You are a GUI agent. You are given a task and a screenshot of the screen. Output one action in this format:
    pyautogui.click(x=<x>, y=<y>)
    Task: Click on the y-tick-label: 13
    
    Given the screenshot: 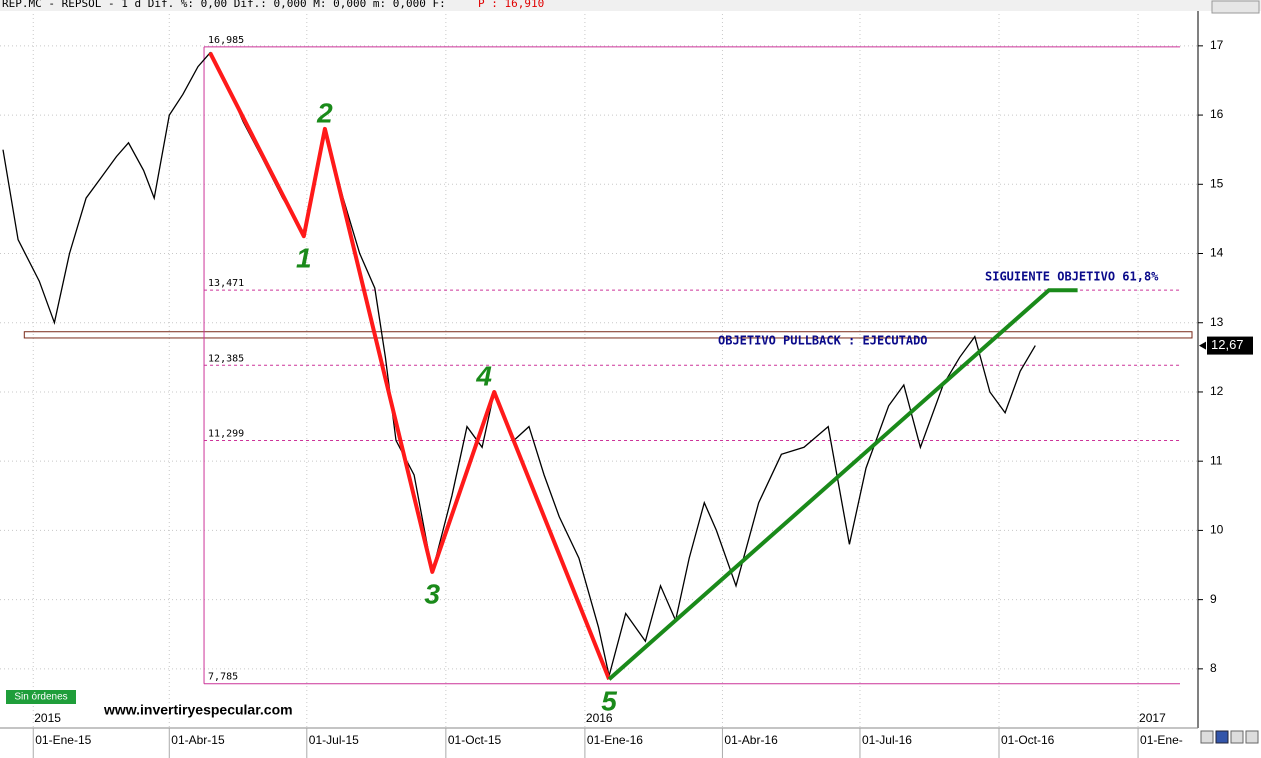 What is the action you would take?
    pyautogui.click(x=1217, y=322)
    